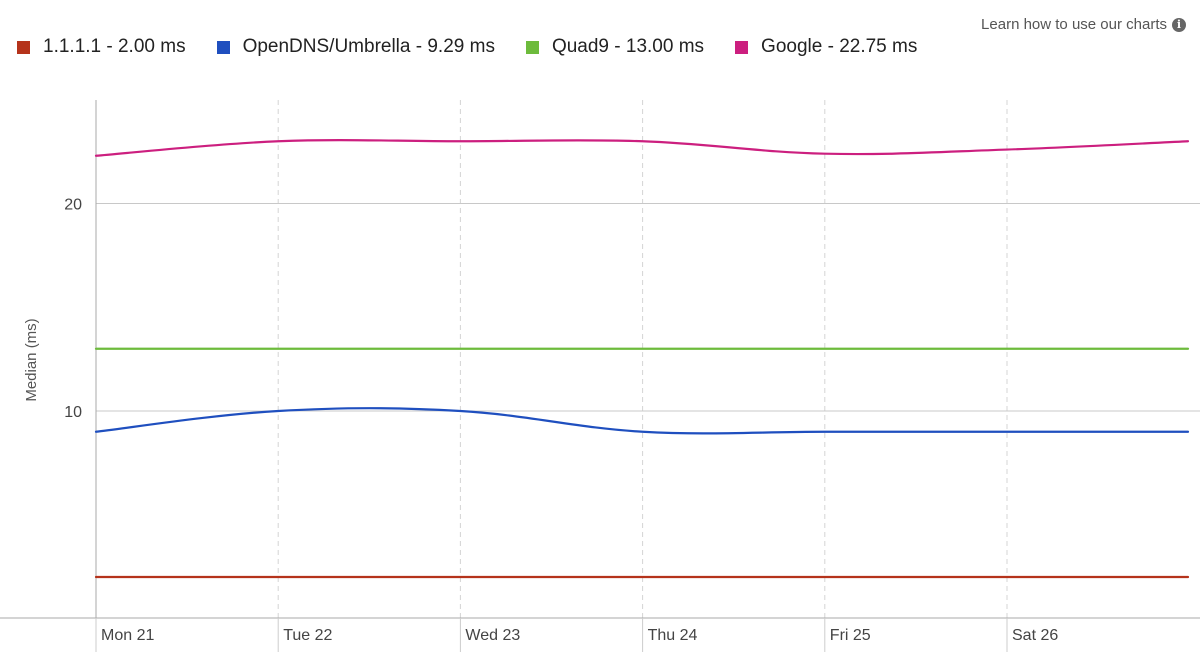  I want to click on legend-item-quad9: Quad9 - 13.00 ms, so click(615, 47).